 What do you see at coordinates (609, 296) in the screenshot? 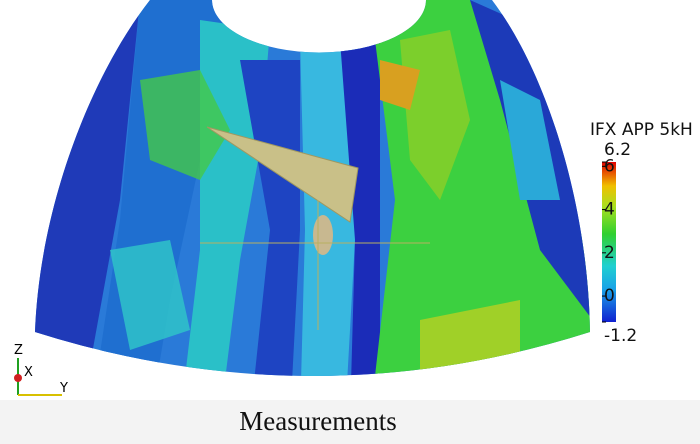
I see `tick-label: 0` at bounding box center [609, 296].